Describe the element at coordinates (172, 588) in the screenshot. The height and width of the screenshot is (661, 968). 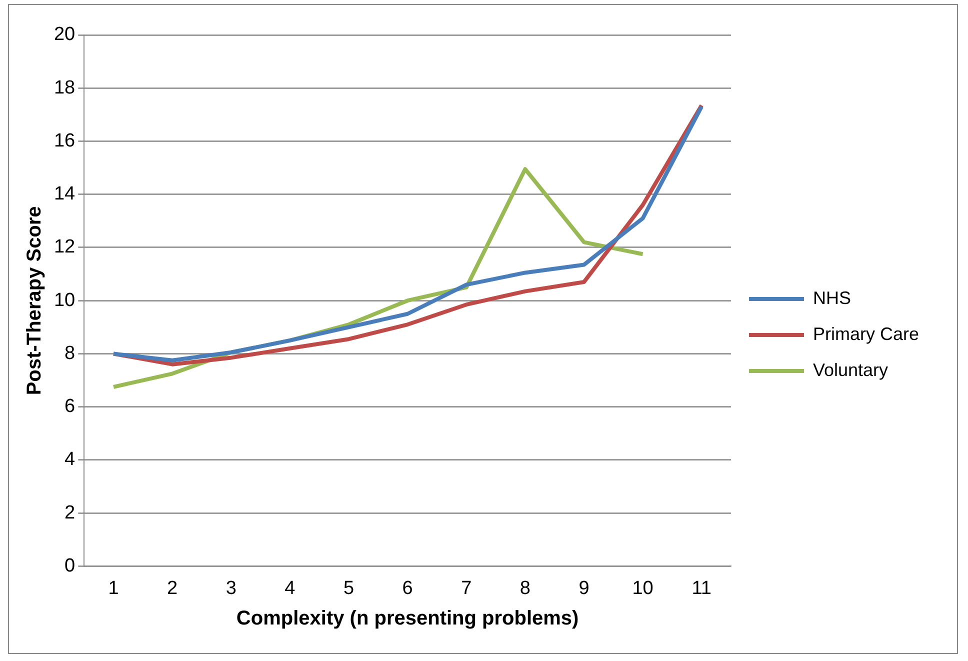
I see `x-tick-label: 2` at that location.